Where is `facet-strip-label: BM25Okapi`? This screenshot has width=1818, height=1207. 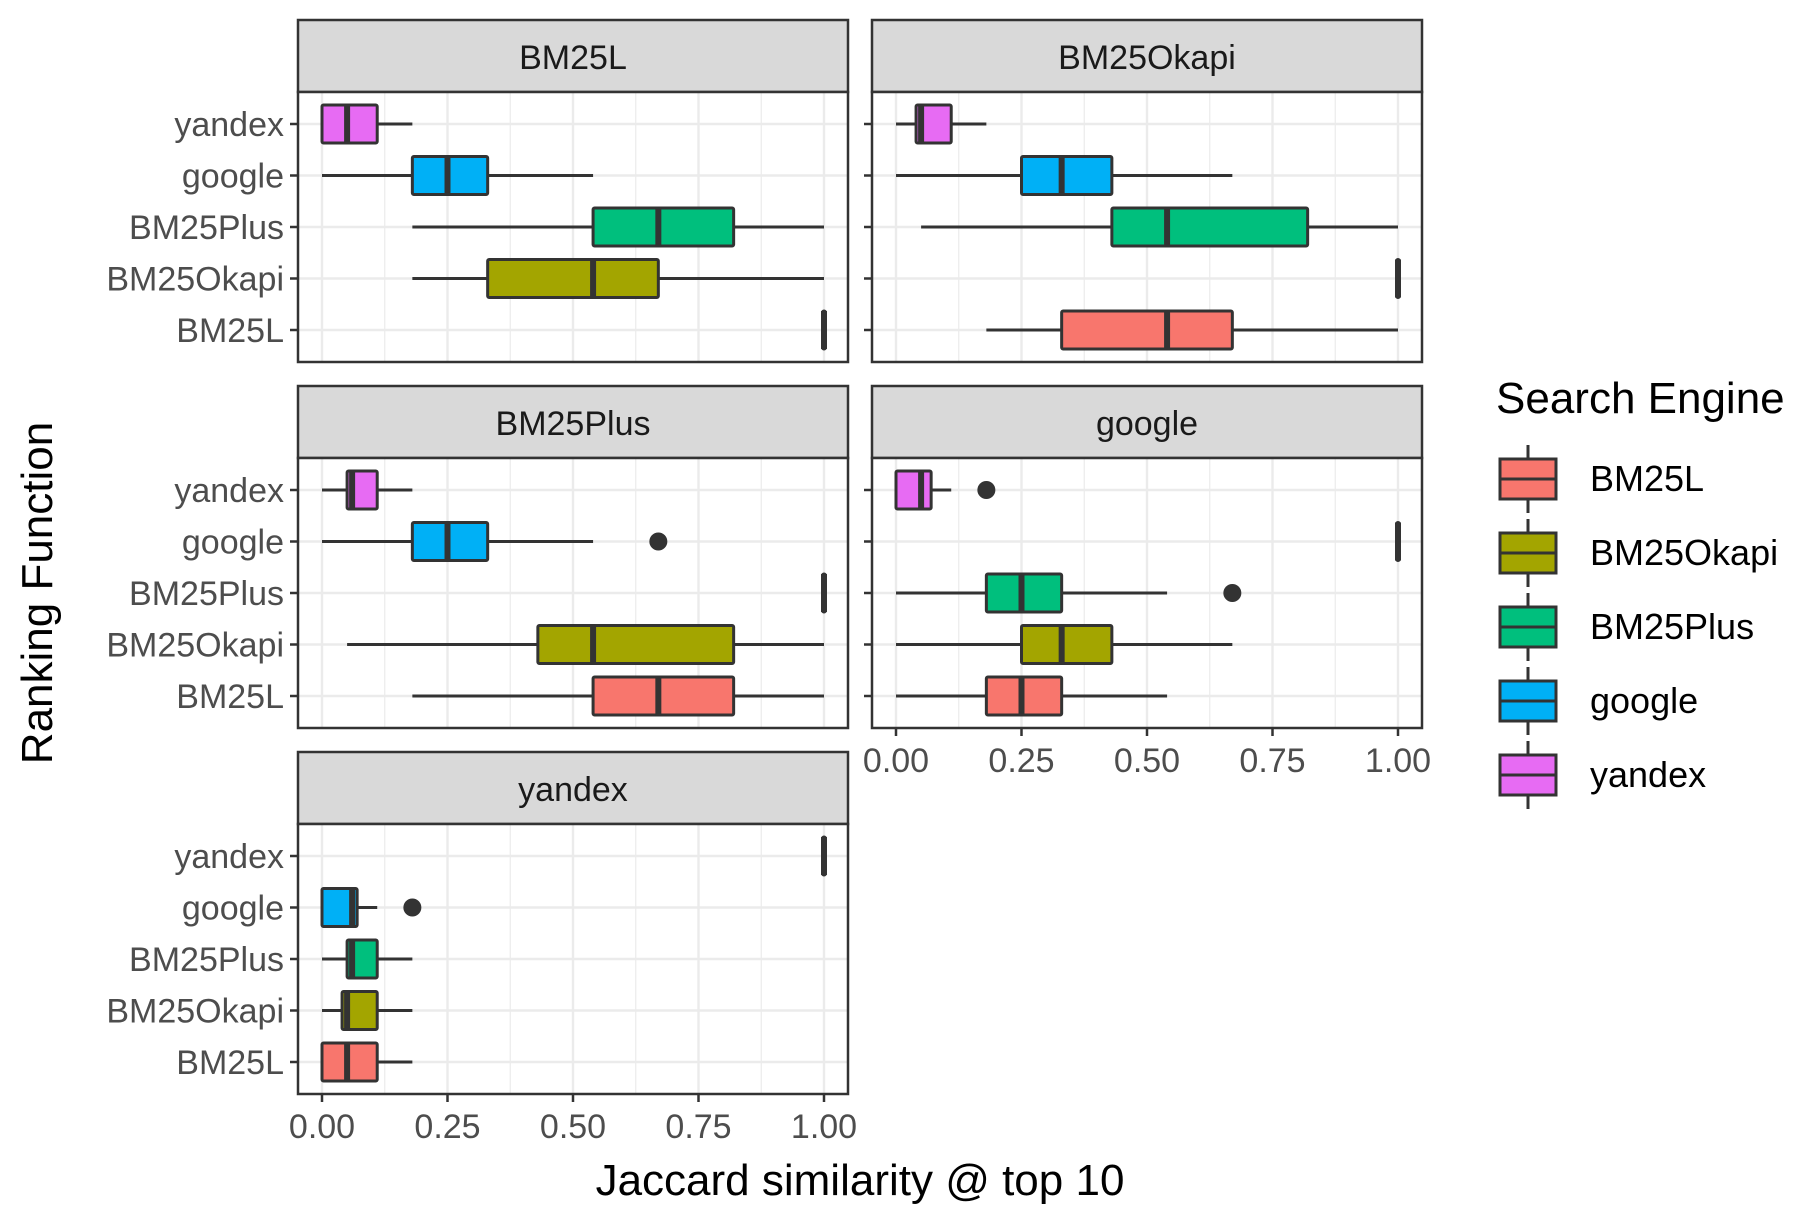 facet-strip-label: BM25Okapi is located at coordinates (1147, 58).